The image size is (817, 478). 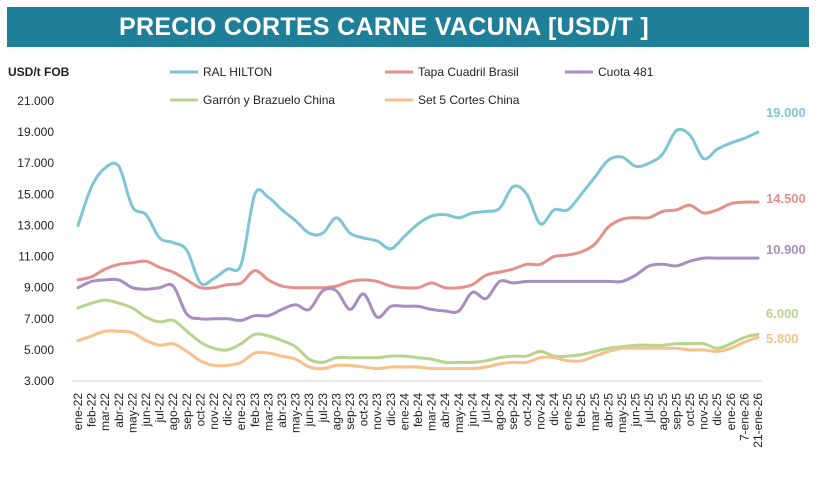 What do you see at coordinates (744, 417) in the screenshot?
I see `x-tick-label: 7-ene-26` at bounding box center [744, 417].